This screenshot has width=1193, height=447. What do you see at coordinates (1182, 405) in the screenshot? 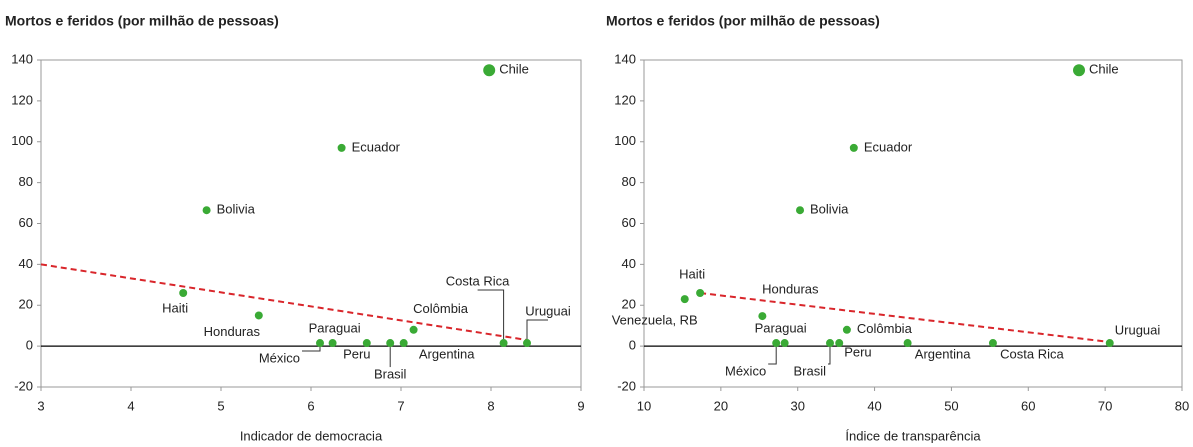
I see `x-tick-label: 80` at bounding box center [1182, 405].